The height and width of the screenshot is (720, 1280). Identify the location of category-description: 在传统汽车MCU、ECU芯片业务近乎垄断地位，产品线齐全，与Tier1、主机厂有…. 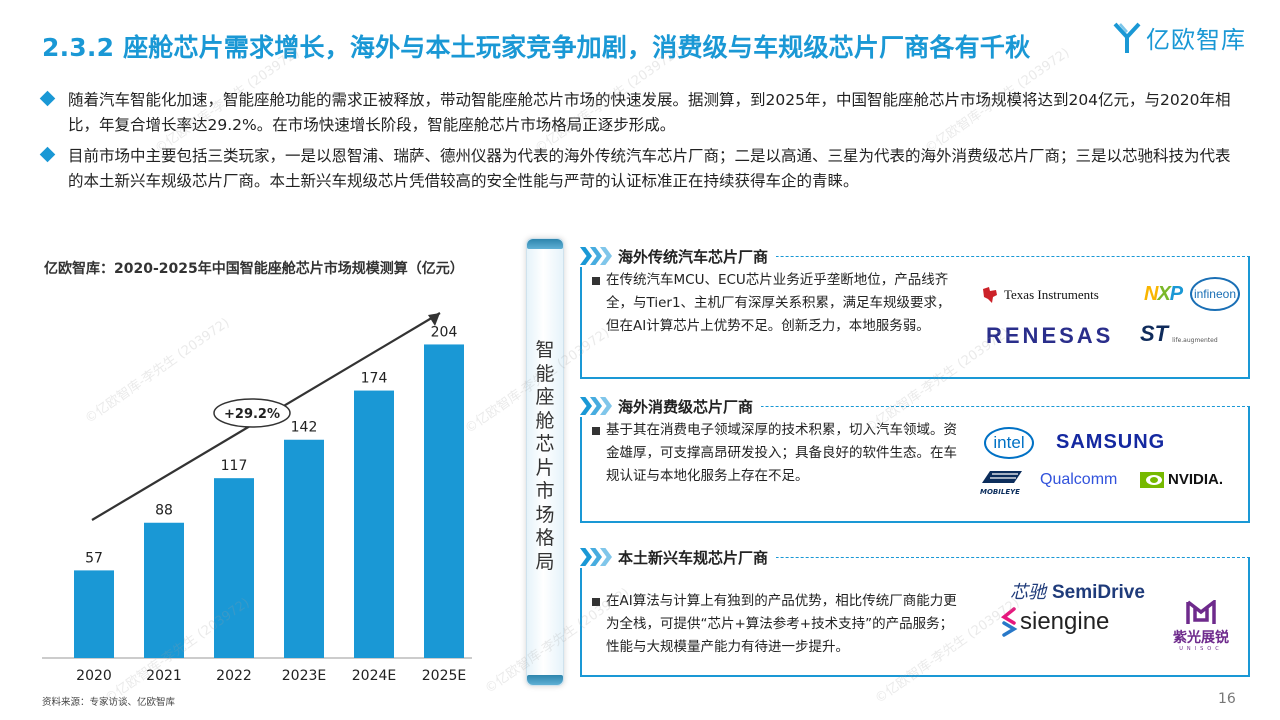
(777, 303).